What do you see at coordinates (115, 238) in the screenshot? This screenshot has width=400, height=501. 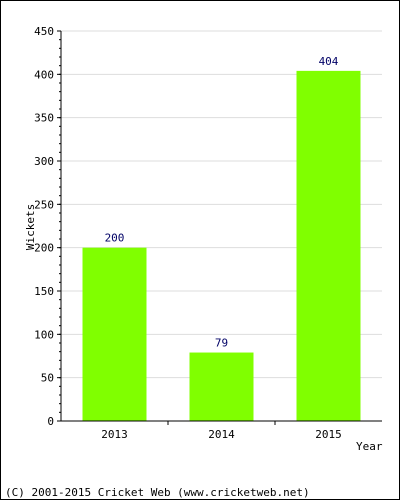 I see `bar-value-label: 200` at bounding box center [115, 238].